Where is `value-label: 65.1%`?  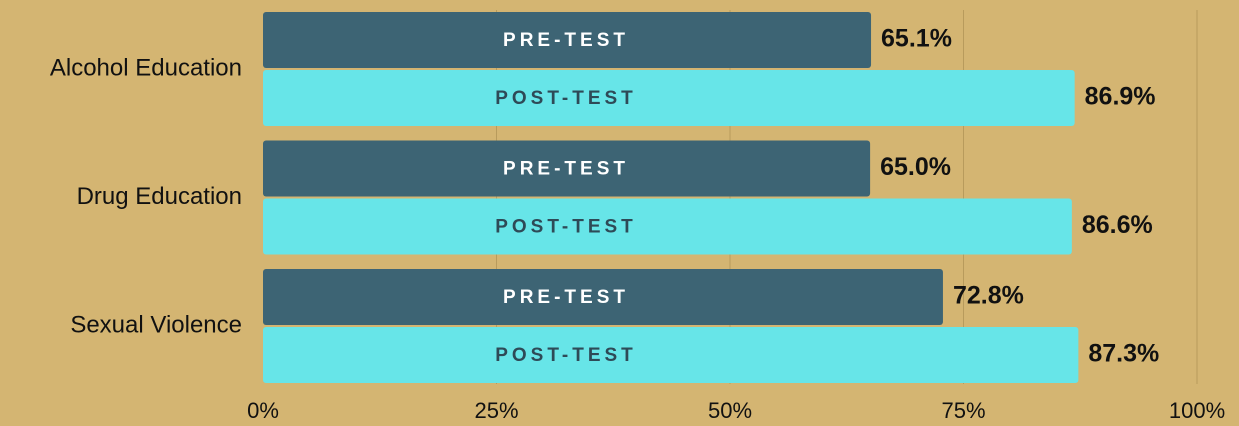 value-label: 65.1% is located at coordinates (916, 39).